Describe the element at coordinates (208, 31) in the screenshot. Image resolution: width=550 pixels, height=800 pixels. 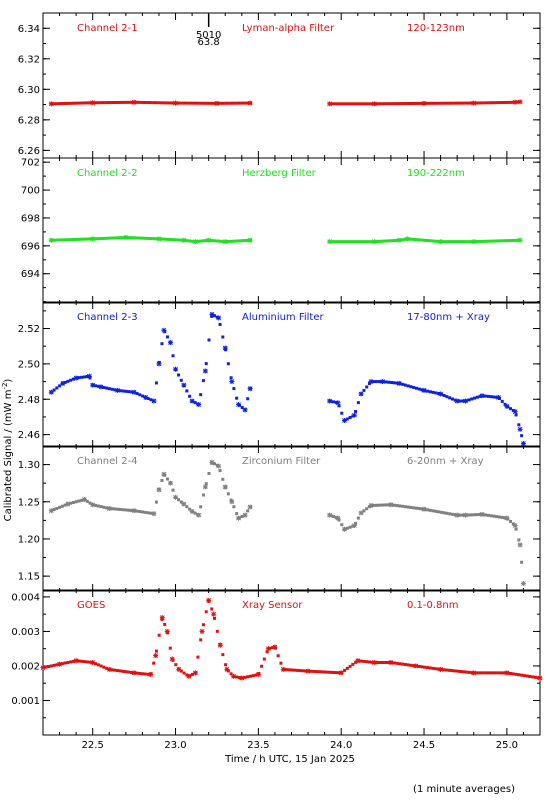
I see `event-marker: 5010 63.8` at that location.